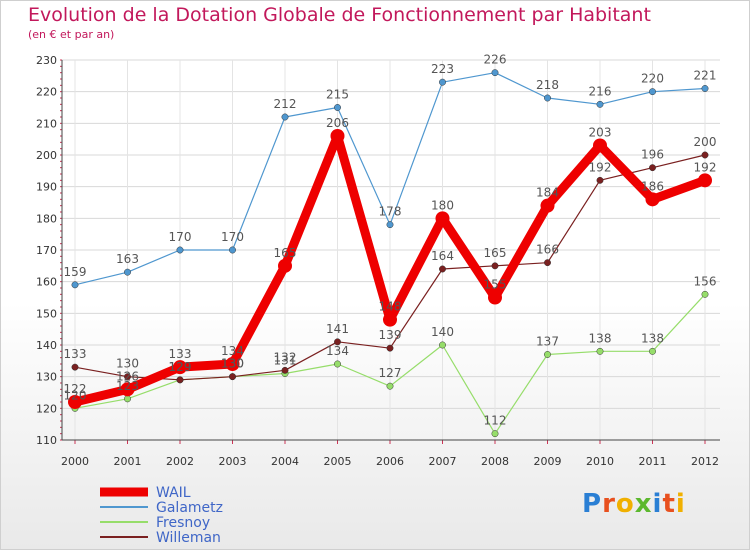 This screenshot has width=750, height=550. I want to click on data-label: 155, so click(495, 285).